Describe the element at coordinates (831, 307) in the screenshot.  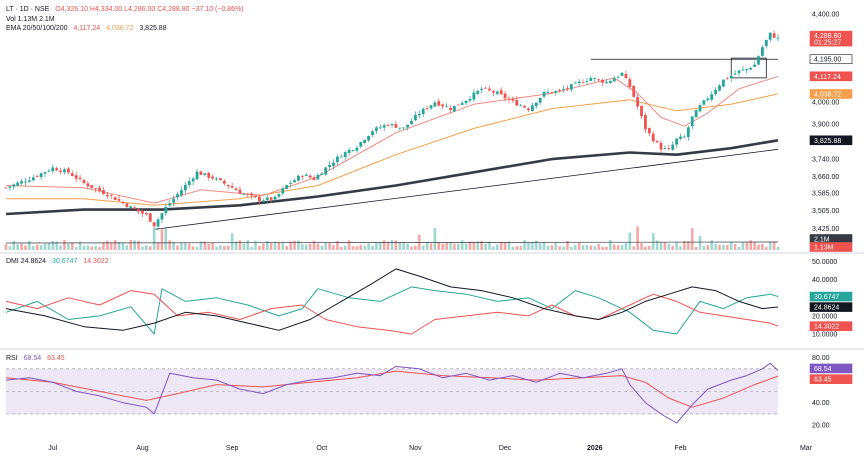
I see `dmi-badge` at that location.